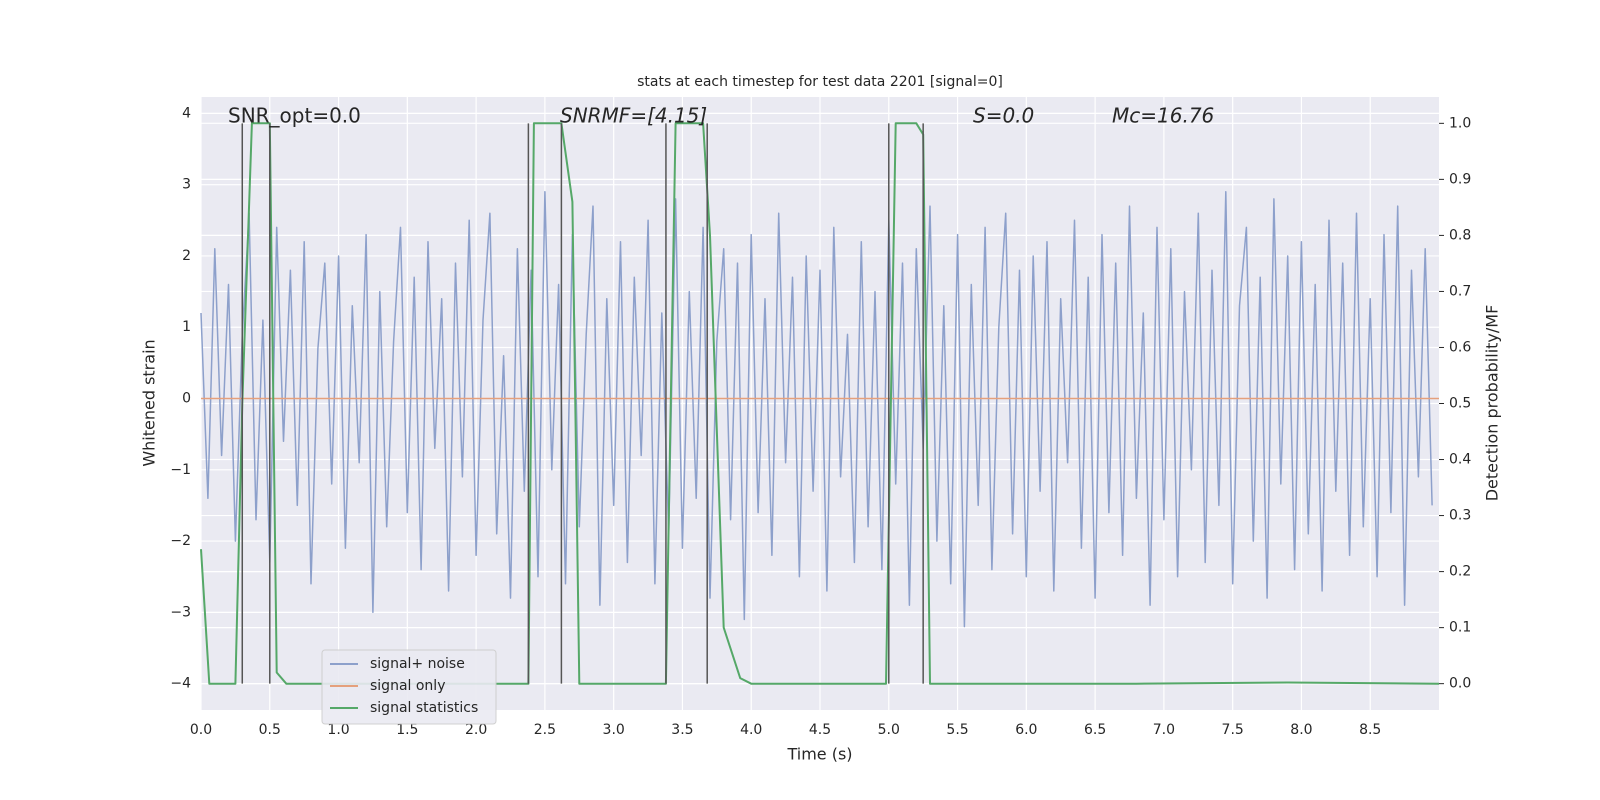  Describe the element at coordinates (338, 730) in the screenshot. I see `x-tick-label: 1.0` at that location.